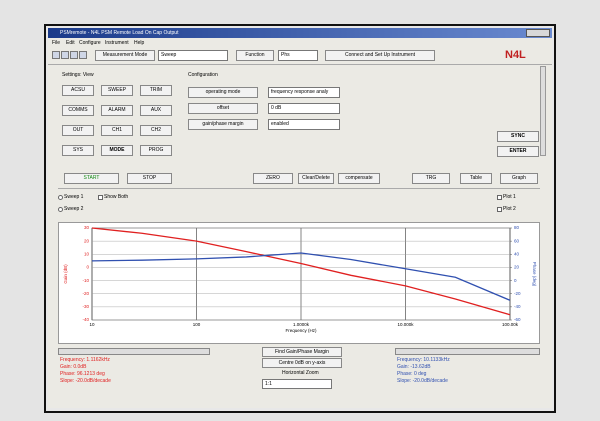 The height and width of the screenshot is (421, 600). I want to click on settings-button: COMMS, so click(78, 110).